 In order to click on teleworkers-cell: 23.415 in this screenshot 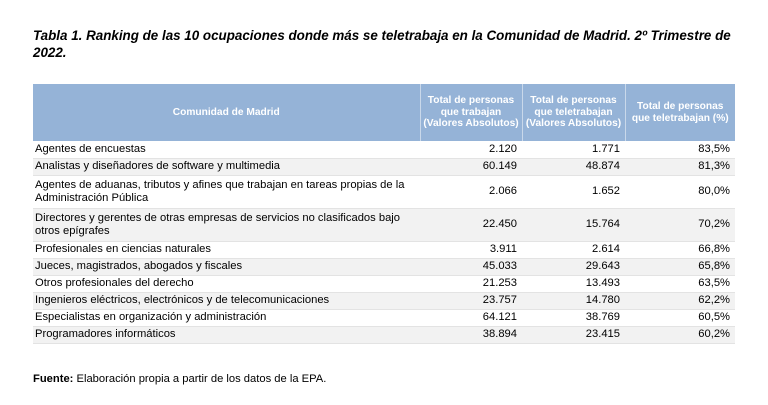, I will do `click(573, 335)`.